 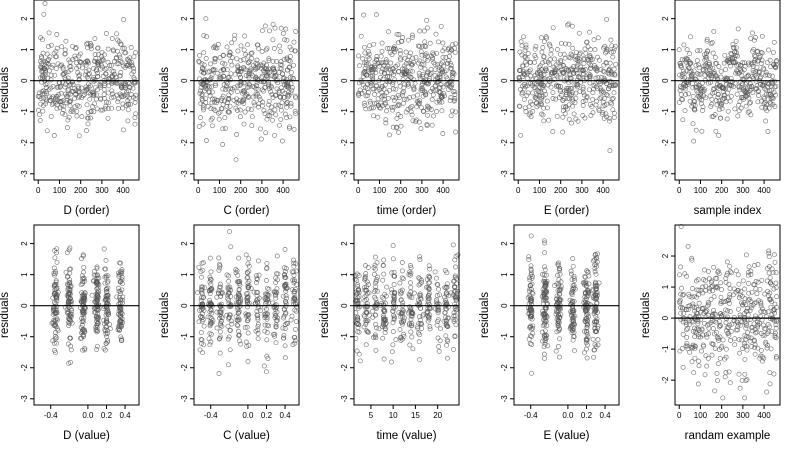 I want to click on y-tick-label: -1, so click(x=24, y=337).